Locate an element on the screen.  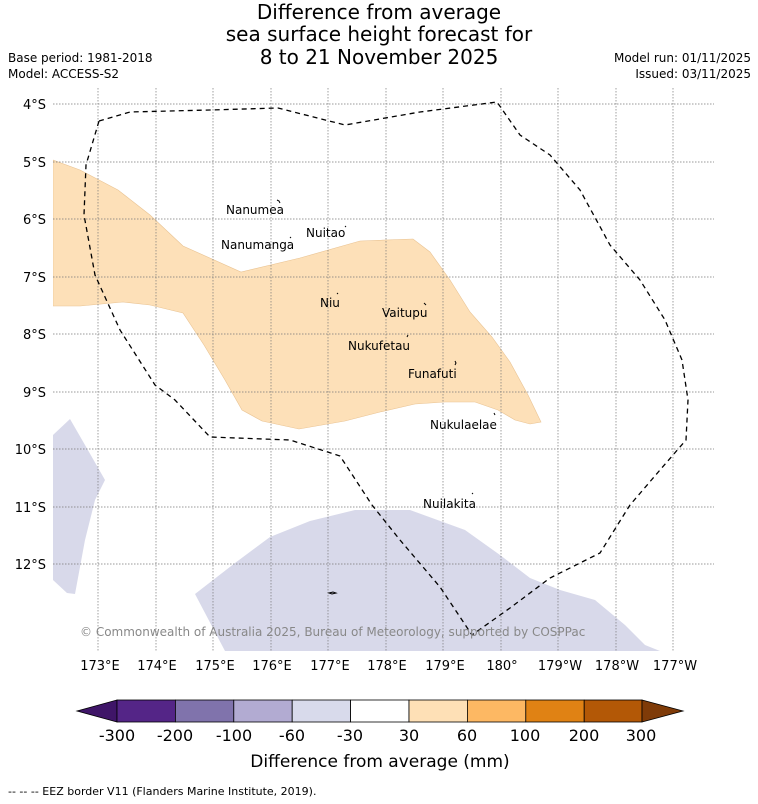
map-title-line-2: sea surface height forecast for is located at coordinates (379, 34).